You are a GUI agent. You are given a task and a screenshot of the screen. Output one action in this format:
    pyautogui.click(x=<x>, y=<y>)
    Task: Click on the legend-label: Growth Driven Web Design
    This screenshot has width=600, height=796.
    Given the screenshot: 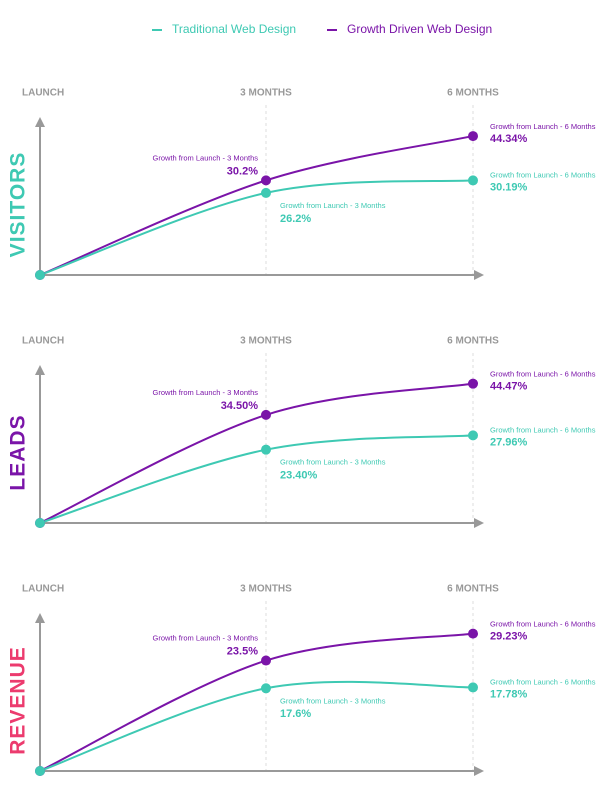 What is the action you would take?
    pyautogui.click(x=419, y=29)
    